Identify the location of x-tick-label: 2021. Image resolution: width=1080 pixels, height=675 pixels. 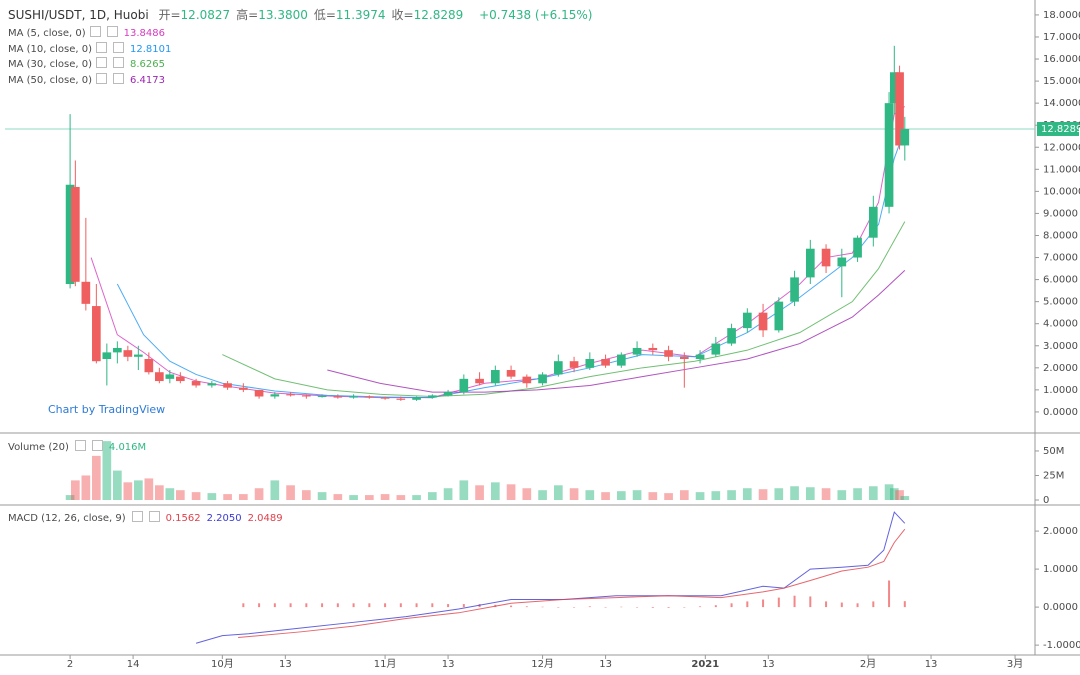
(705, 664).